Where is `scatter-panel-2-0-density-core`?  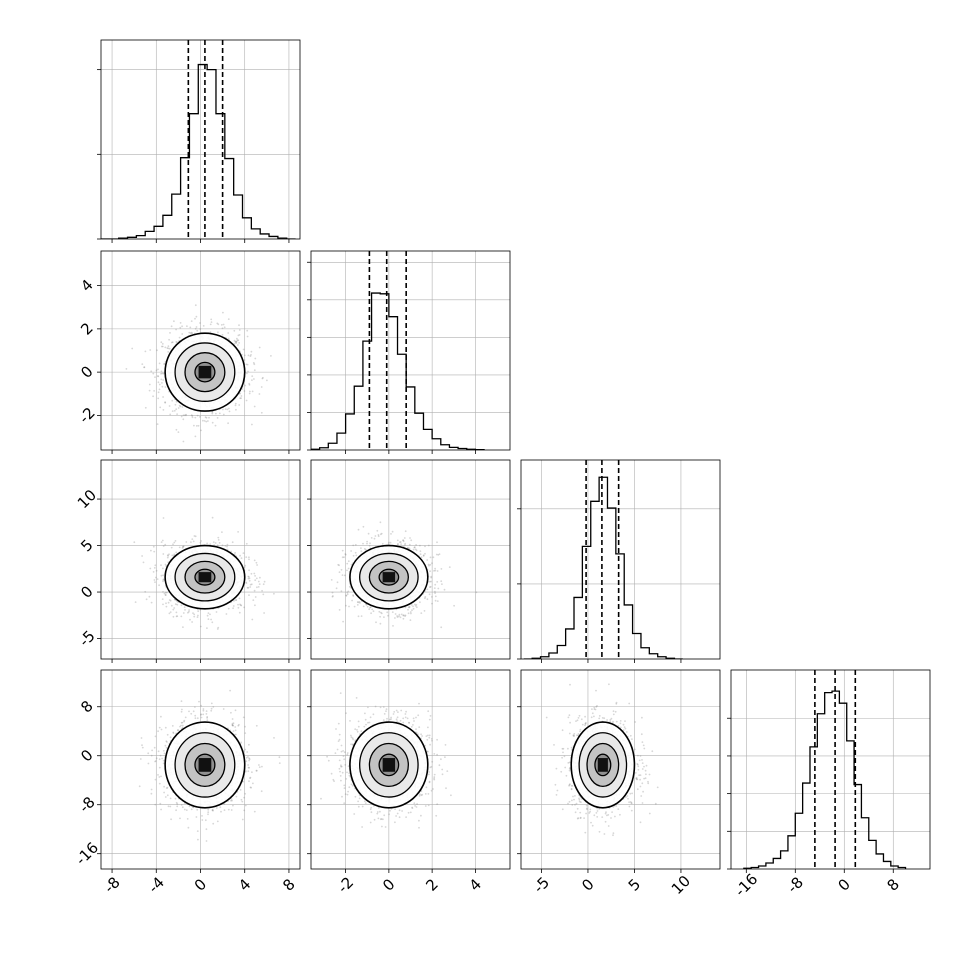
scatter-panel-2-0-density-core is located at coordinates (205, 577).